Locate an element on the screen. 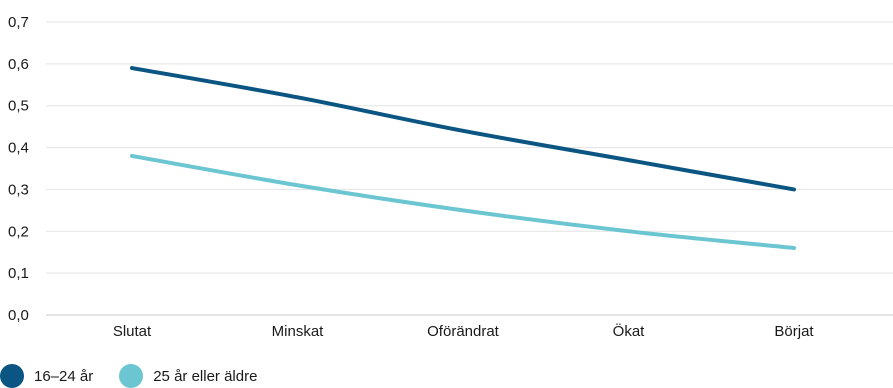 The height and width of the screenshot is (388, 893). y-tick-label: 0,0 is located at coordinates (18, 315).